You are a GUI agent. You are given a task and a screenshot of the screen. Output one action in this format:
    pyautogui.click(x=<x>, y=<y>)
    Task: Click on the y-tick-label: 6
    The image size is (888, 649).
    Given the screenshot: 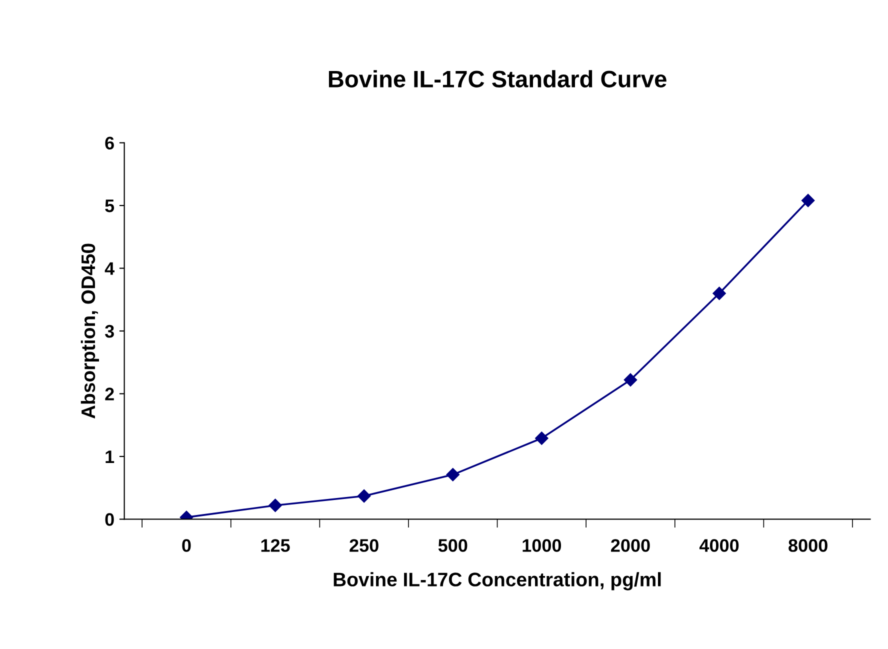 What is the action you would take?
    pyautogui.click(x=109, y=143)
    